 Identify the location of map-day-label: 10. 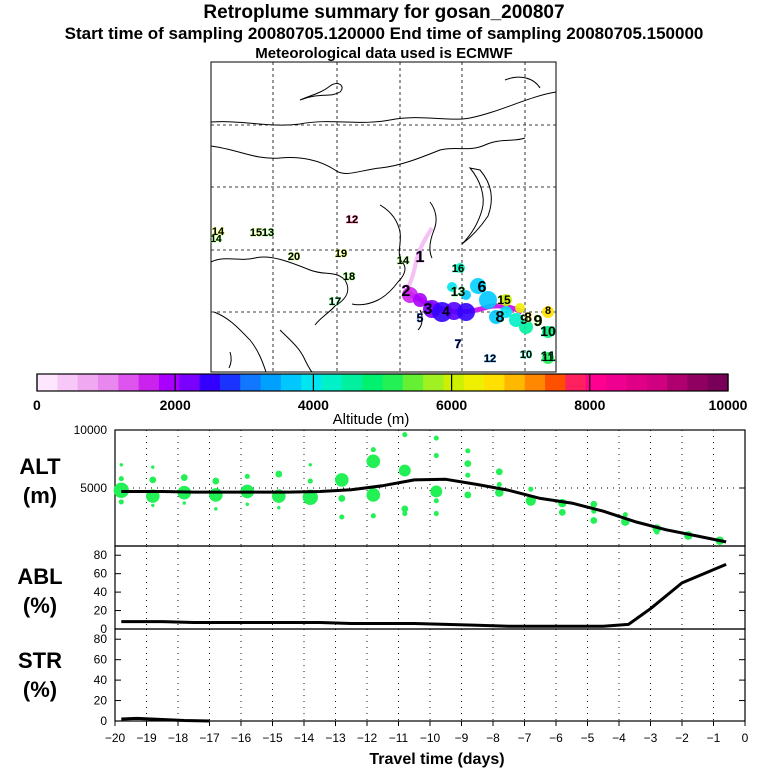
(526, 355).